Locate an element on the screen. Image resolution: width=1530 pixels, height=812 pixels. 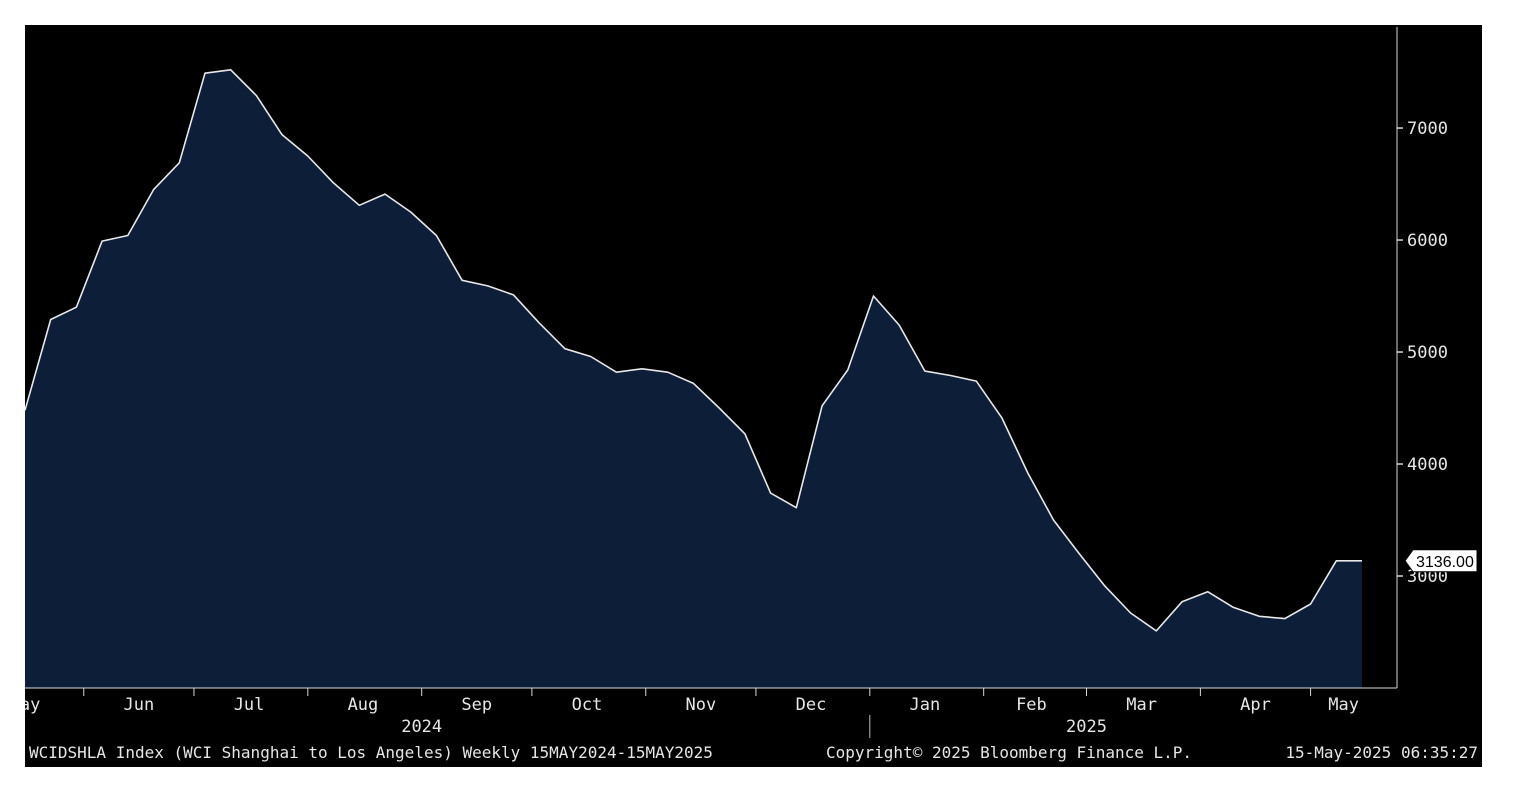
month-label-4: Sep is located at coordinates (476, 705).